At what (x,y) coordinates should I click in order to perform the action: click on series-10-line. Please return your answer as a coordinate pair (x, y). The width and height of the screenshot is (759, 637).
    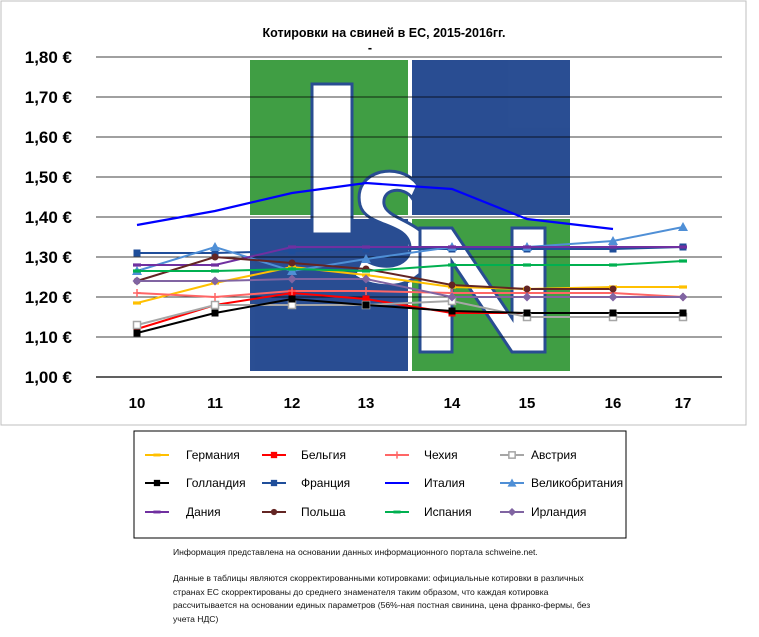
    Looking at the image, I should click on (410, 266).